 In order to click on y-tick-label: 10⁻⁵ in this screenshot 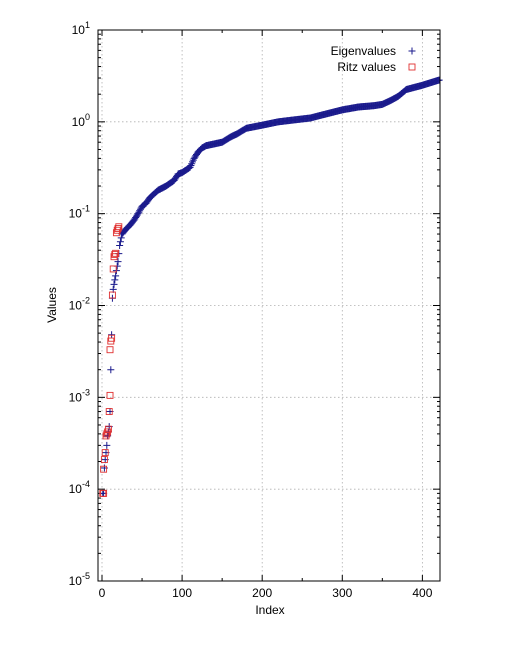, I will do `click(79, 579)`.